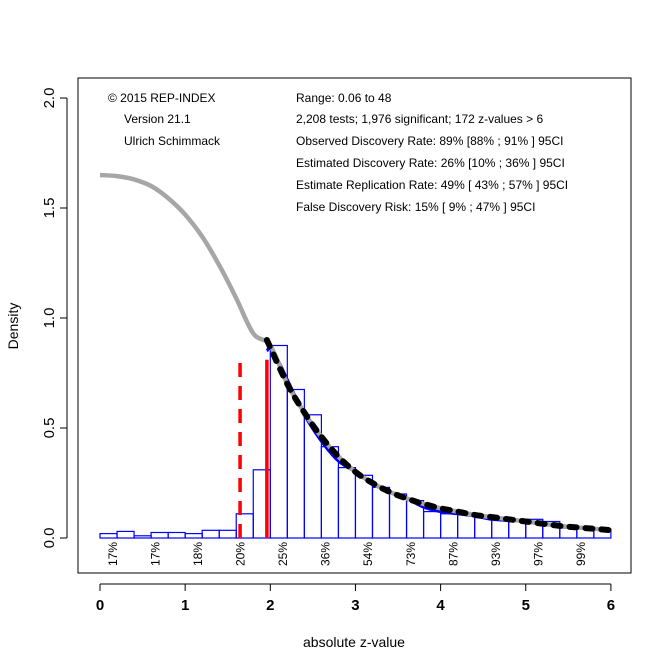 The image size is (672, 671). I want to click on x-axis-title: absolute z-value, so click(354, 642).